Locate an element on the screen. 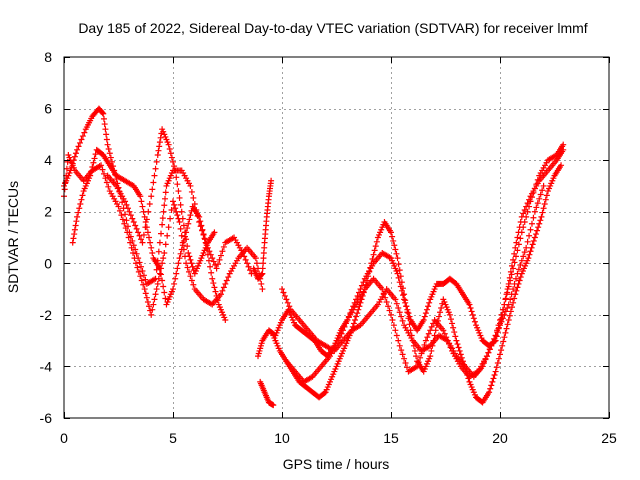 The height and width of the screenshot is (480, 640). x-axis-label: GPS time / hours is located at coordinates (336, 464).